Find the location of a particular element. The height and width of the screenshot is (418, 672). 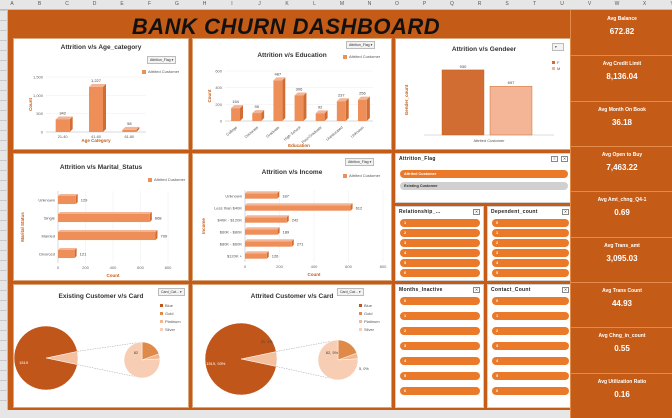

x-tick-label: 200 is located at coordinates (279, 266).